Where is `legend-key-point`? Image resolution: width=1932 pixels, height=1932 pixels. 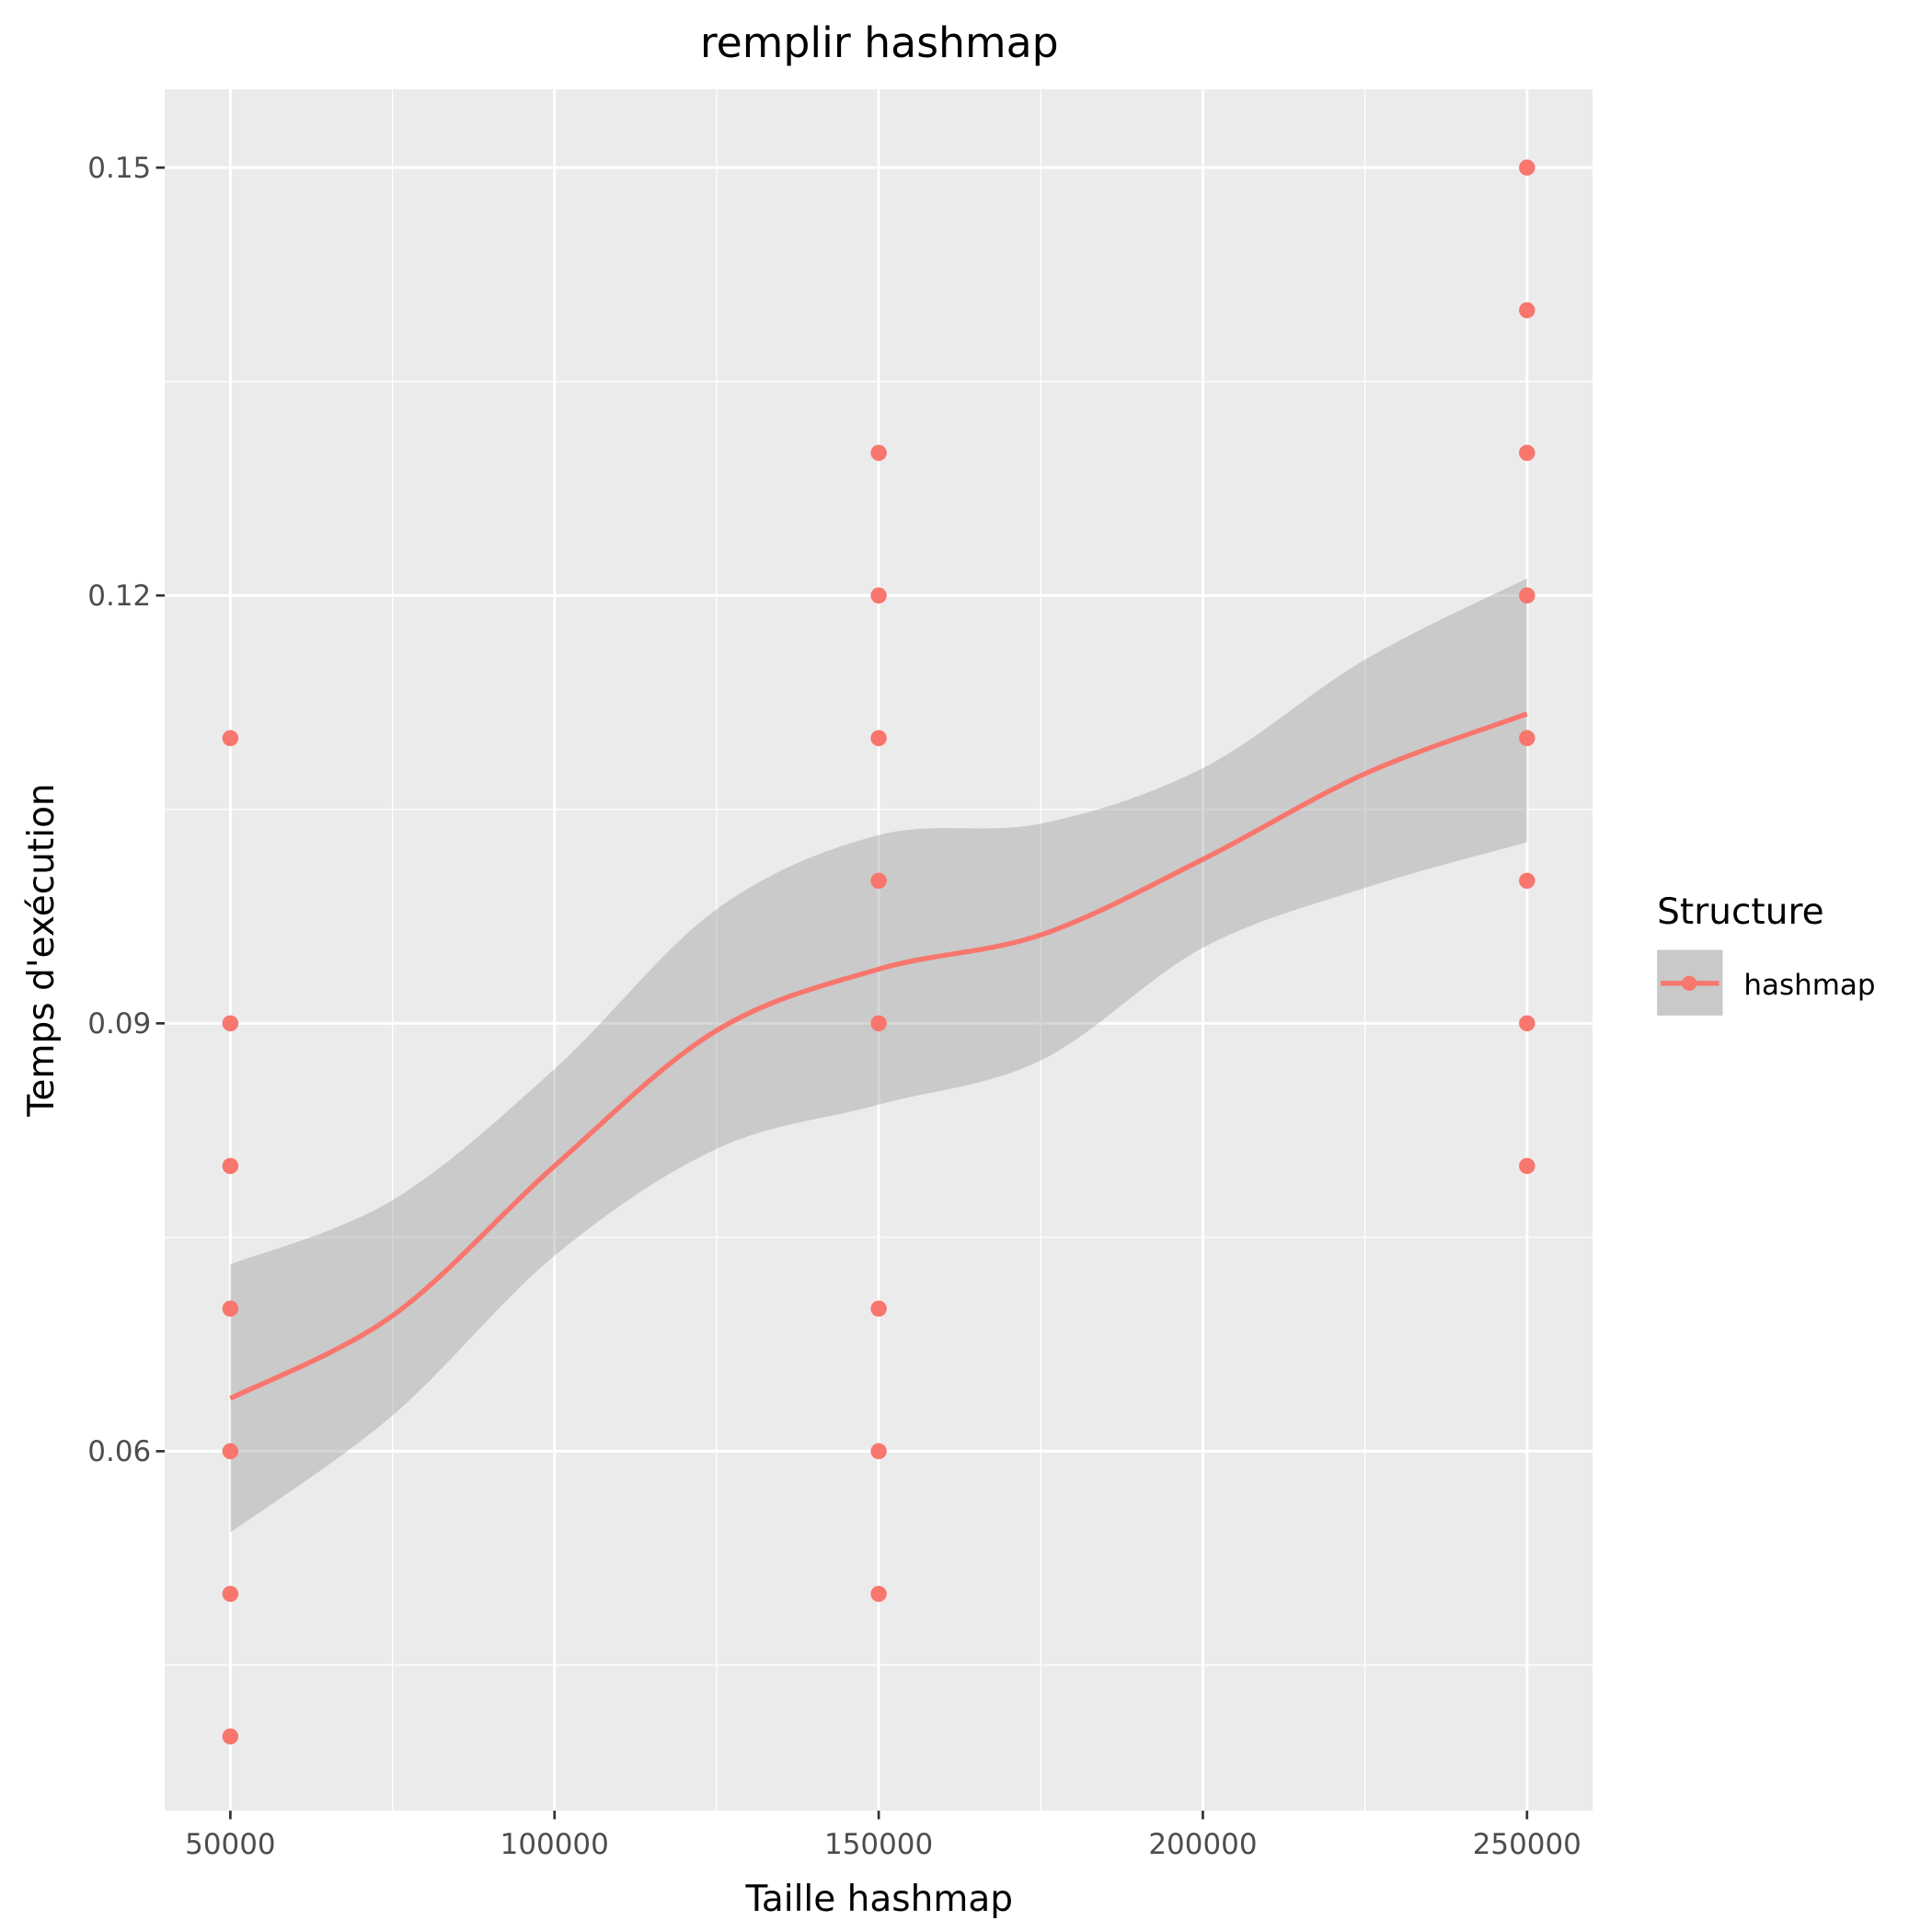
legend-key-point is located at coordinates (1689, 983).